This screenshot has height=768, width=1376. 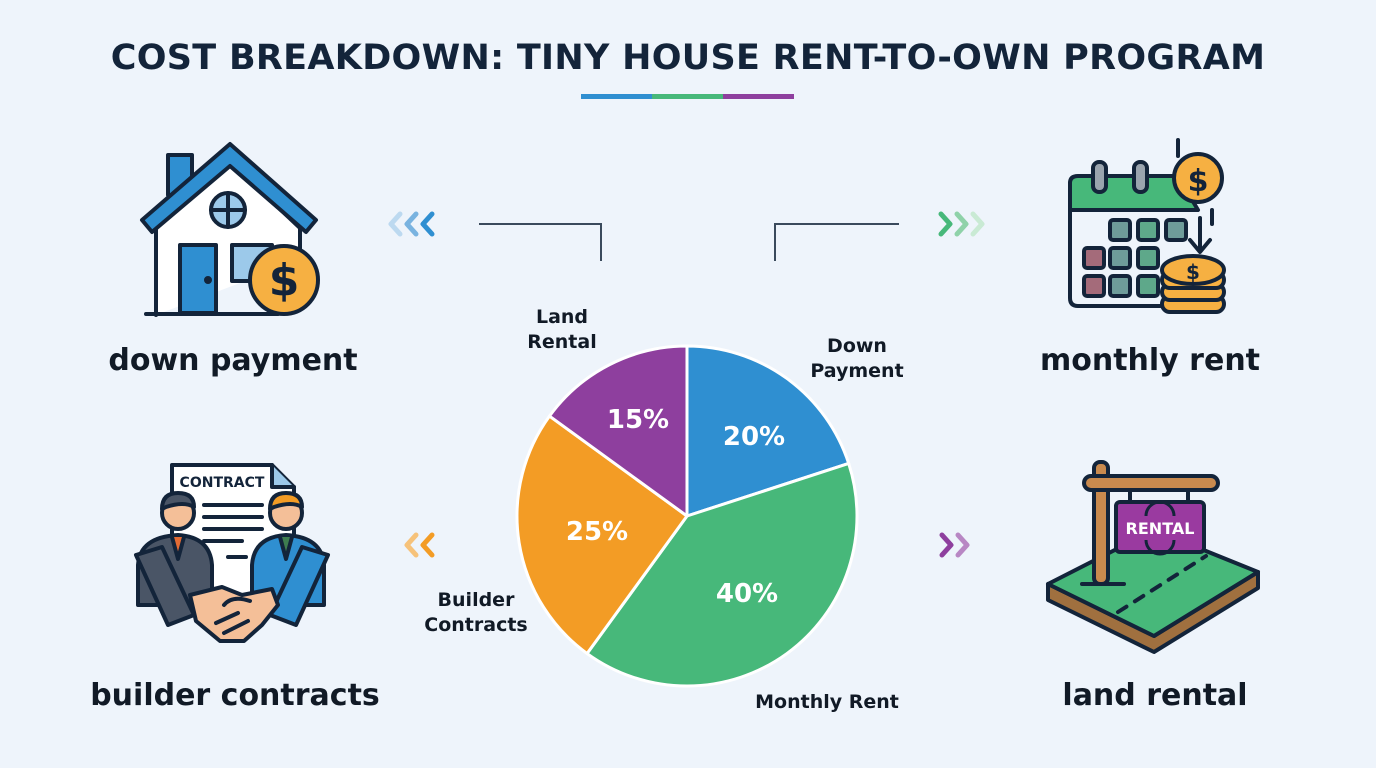 What do you see at coordinates (230, 229) in the screenshot?
I see `house-with-dollar-icon: $` at bounding box center [230, 229].